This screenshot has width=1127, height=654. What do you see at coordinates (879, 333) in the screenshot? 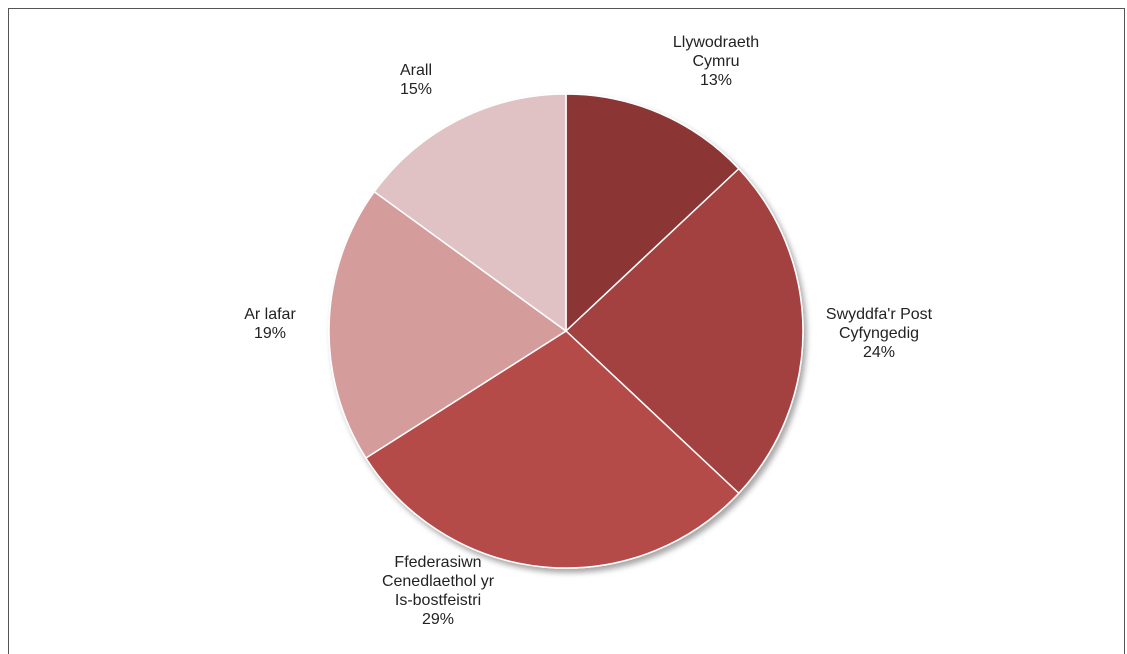
I see `slice-label: Swyddfa'r Post Cyfyngedig 24%` at bounding box center [879, 333].